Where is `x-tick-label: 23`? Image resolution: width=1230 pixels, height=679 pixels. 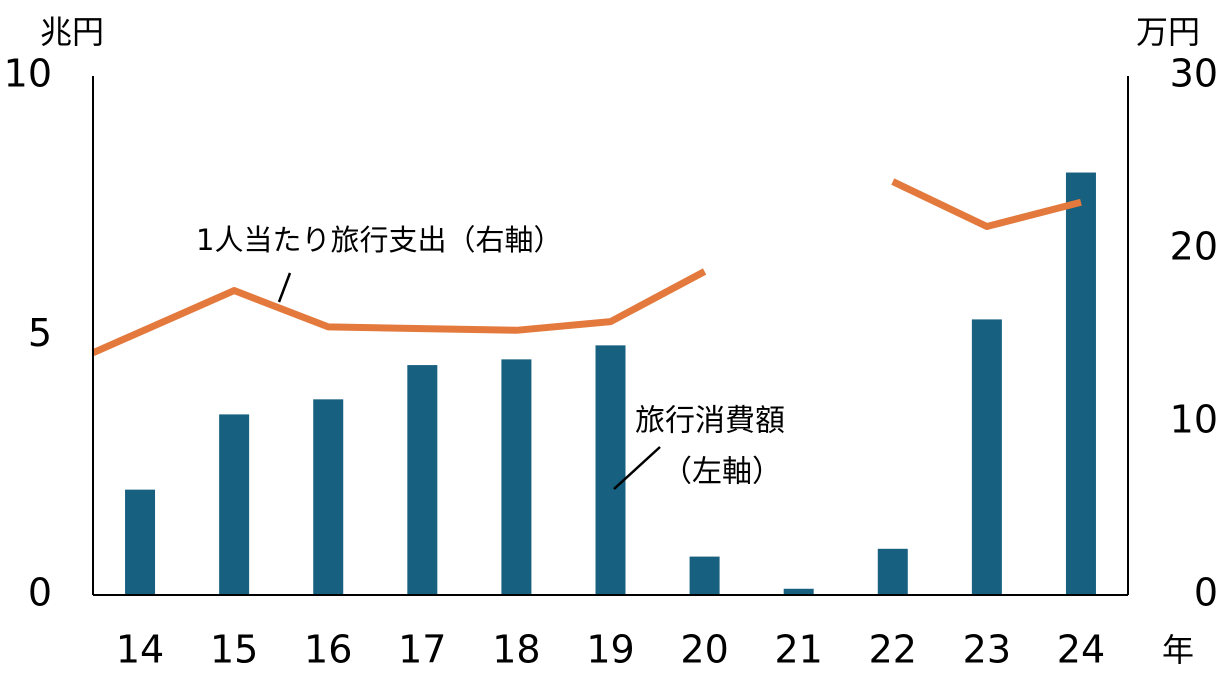 x-tick-label: 23 is located at coordinates (987, 650).